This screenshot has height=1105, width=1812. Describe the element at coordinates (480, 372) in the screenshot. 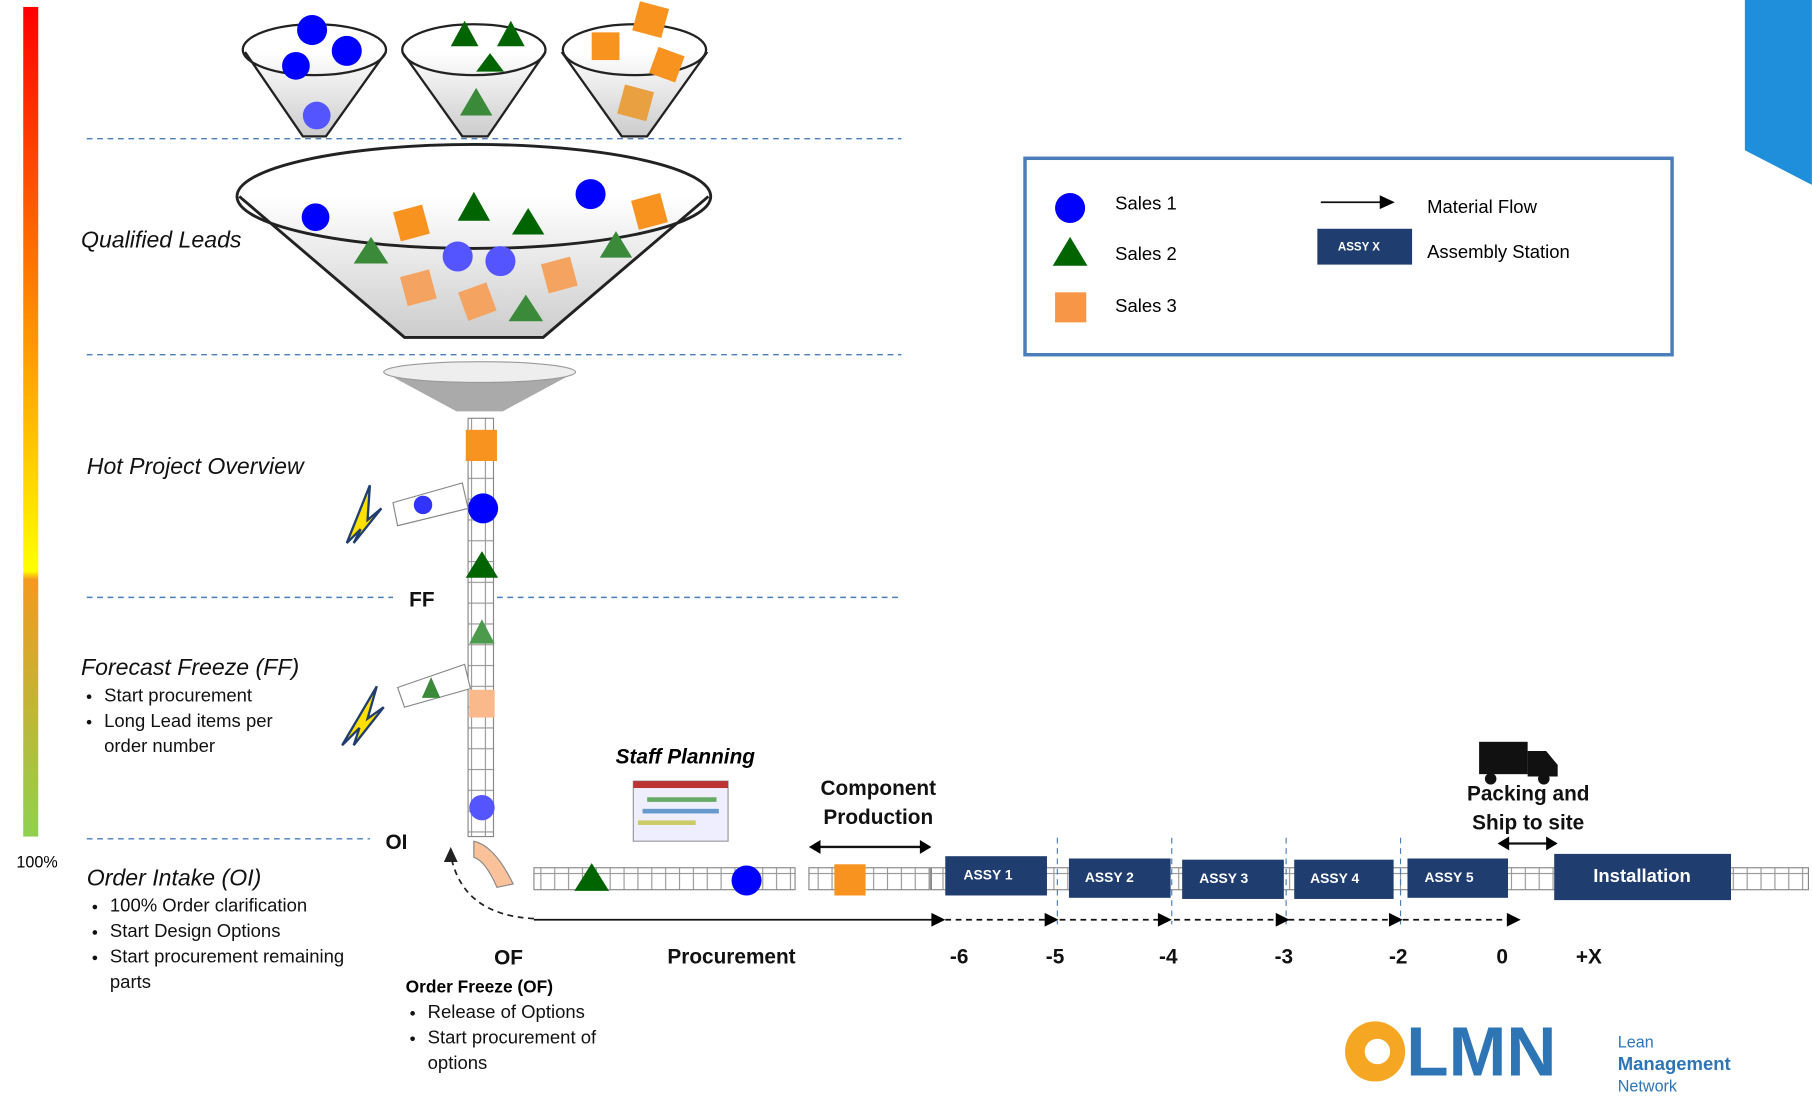

I see `hot-funnel-rim` at that location.